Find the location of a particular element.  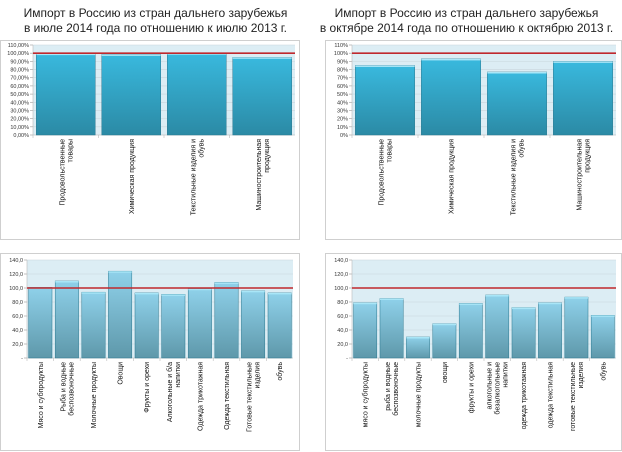

x-category-label-line: напитки is located at coordinates (178, 375).